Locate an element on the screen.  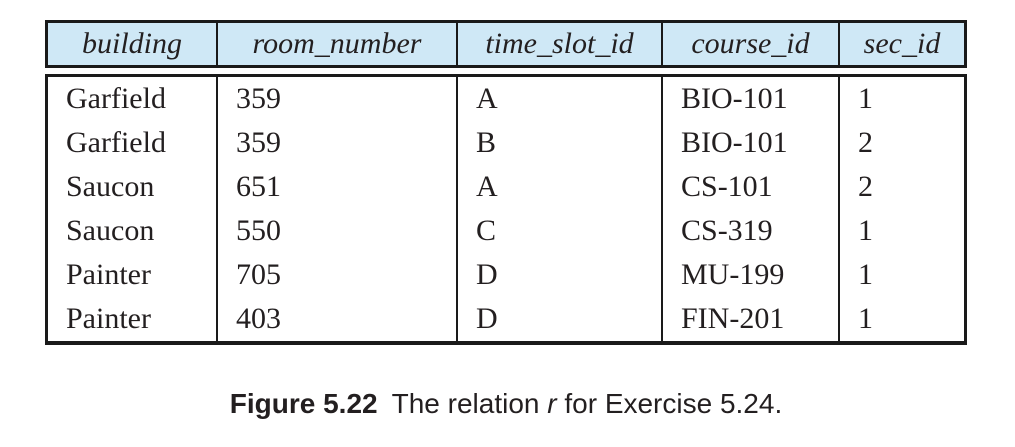
cell-room-number: 550 is located at coordinates (336, 231).